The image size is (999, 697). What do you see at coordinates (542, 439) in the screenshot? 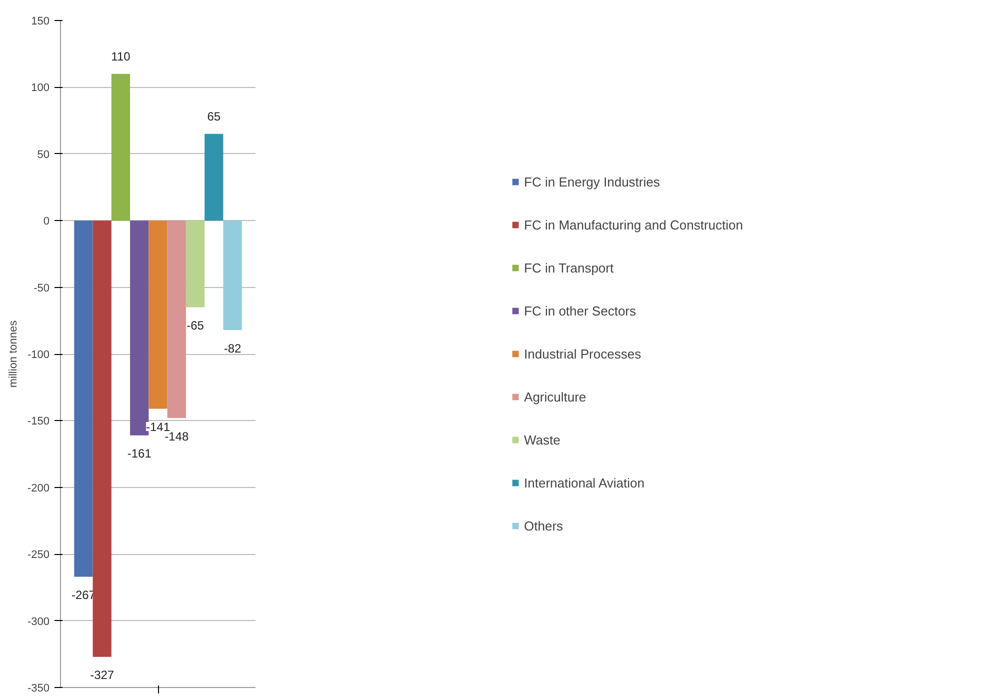
I see `legend-label: Waste` at bounding box center [542, 439].